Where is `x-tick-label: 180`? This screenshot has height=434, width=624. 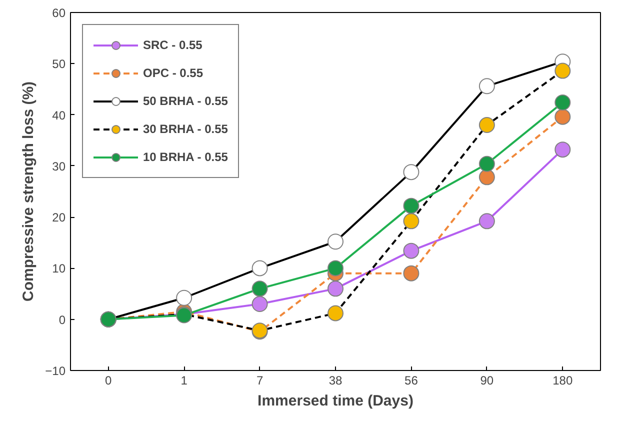
x-tick-label: 180 is located at coordinates (562, 381).